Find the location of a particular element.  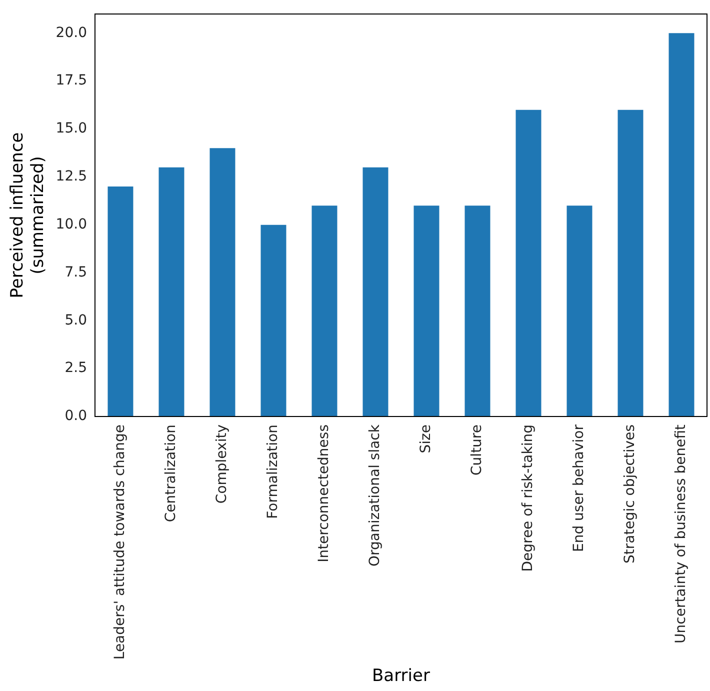

x-tick-label: Uncertainty of business benefit is located at coordinates (681, 534).